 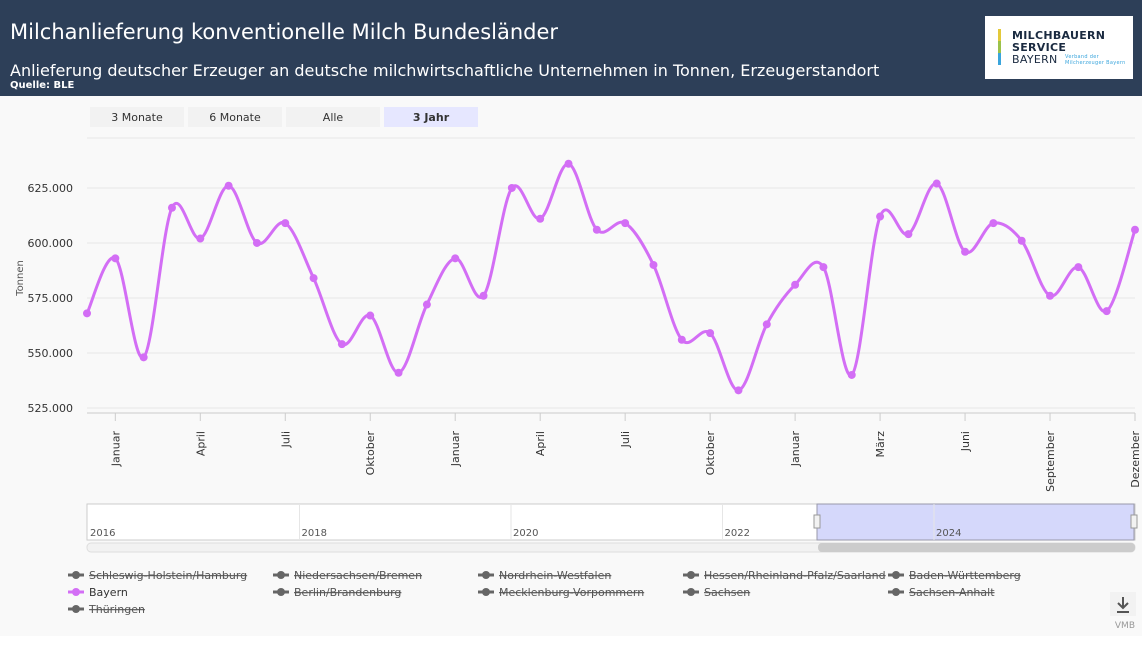 I want to click on legend-label: Niedersachsen/Bremen, so click(x=358, y=575).